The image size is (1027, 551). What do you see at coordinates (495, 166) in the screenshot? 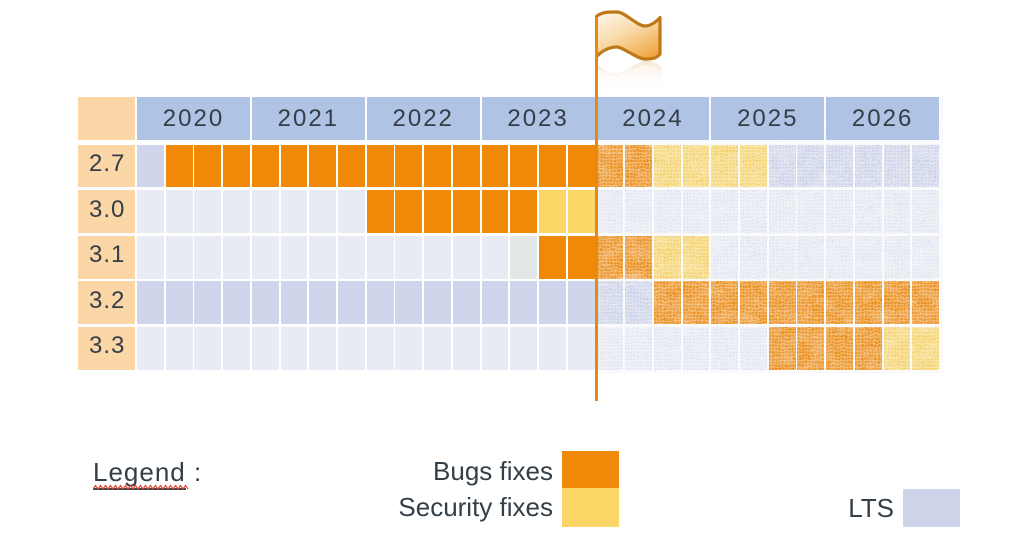
I see `cell-2.7-2023Q1` at bounding box center [495, 166].